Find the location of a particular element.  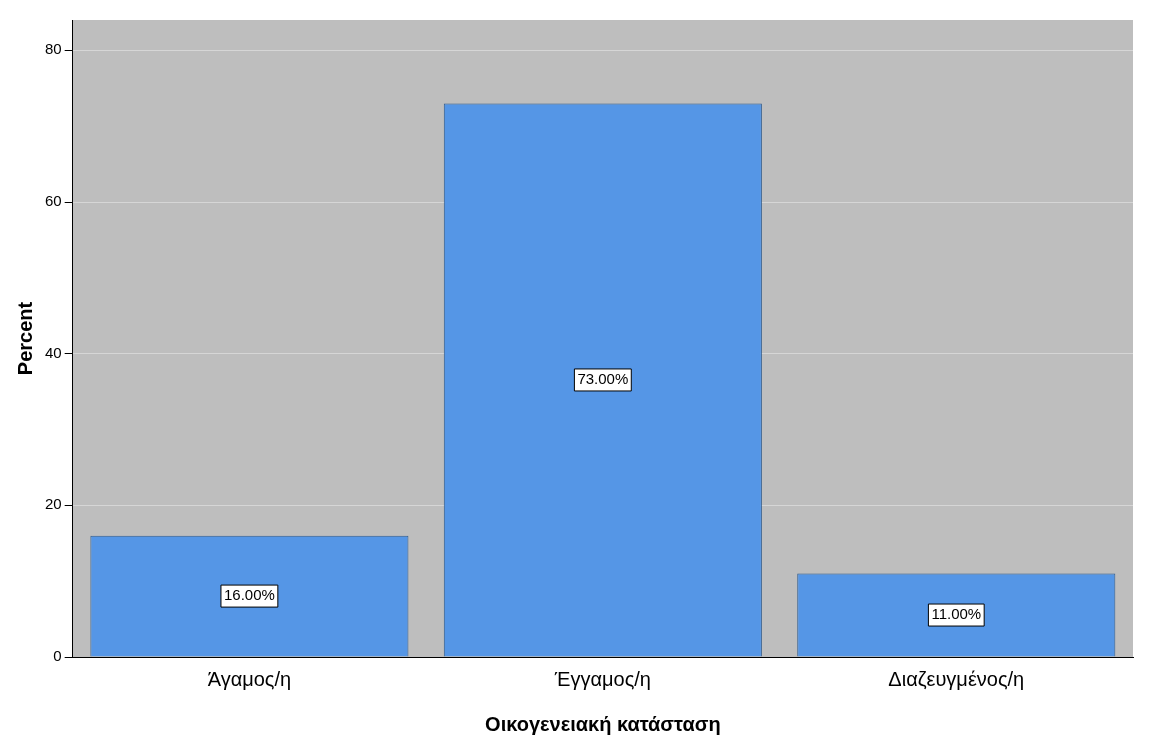

x-tick-label: Έγγαμος/η is located at coordinates (602, 678).